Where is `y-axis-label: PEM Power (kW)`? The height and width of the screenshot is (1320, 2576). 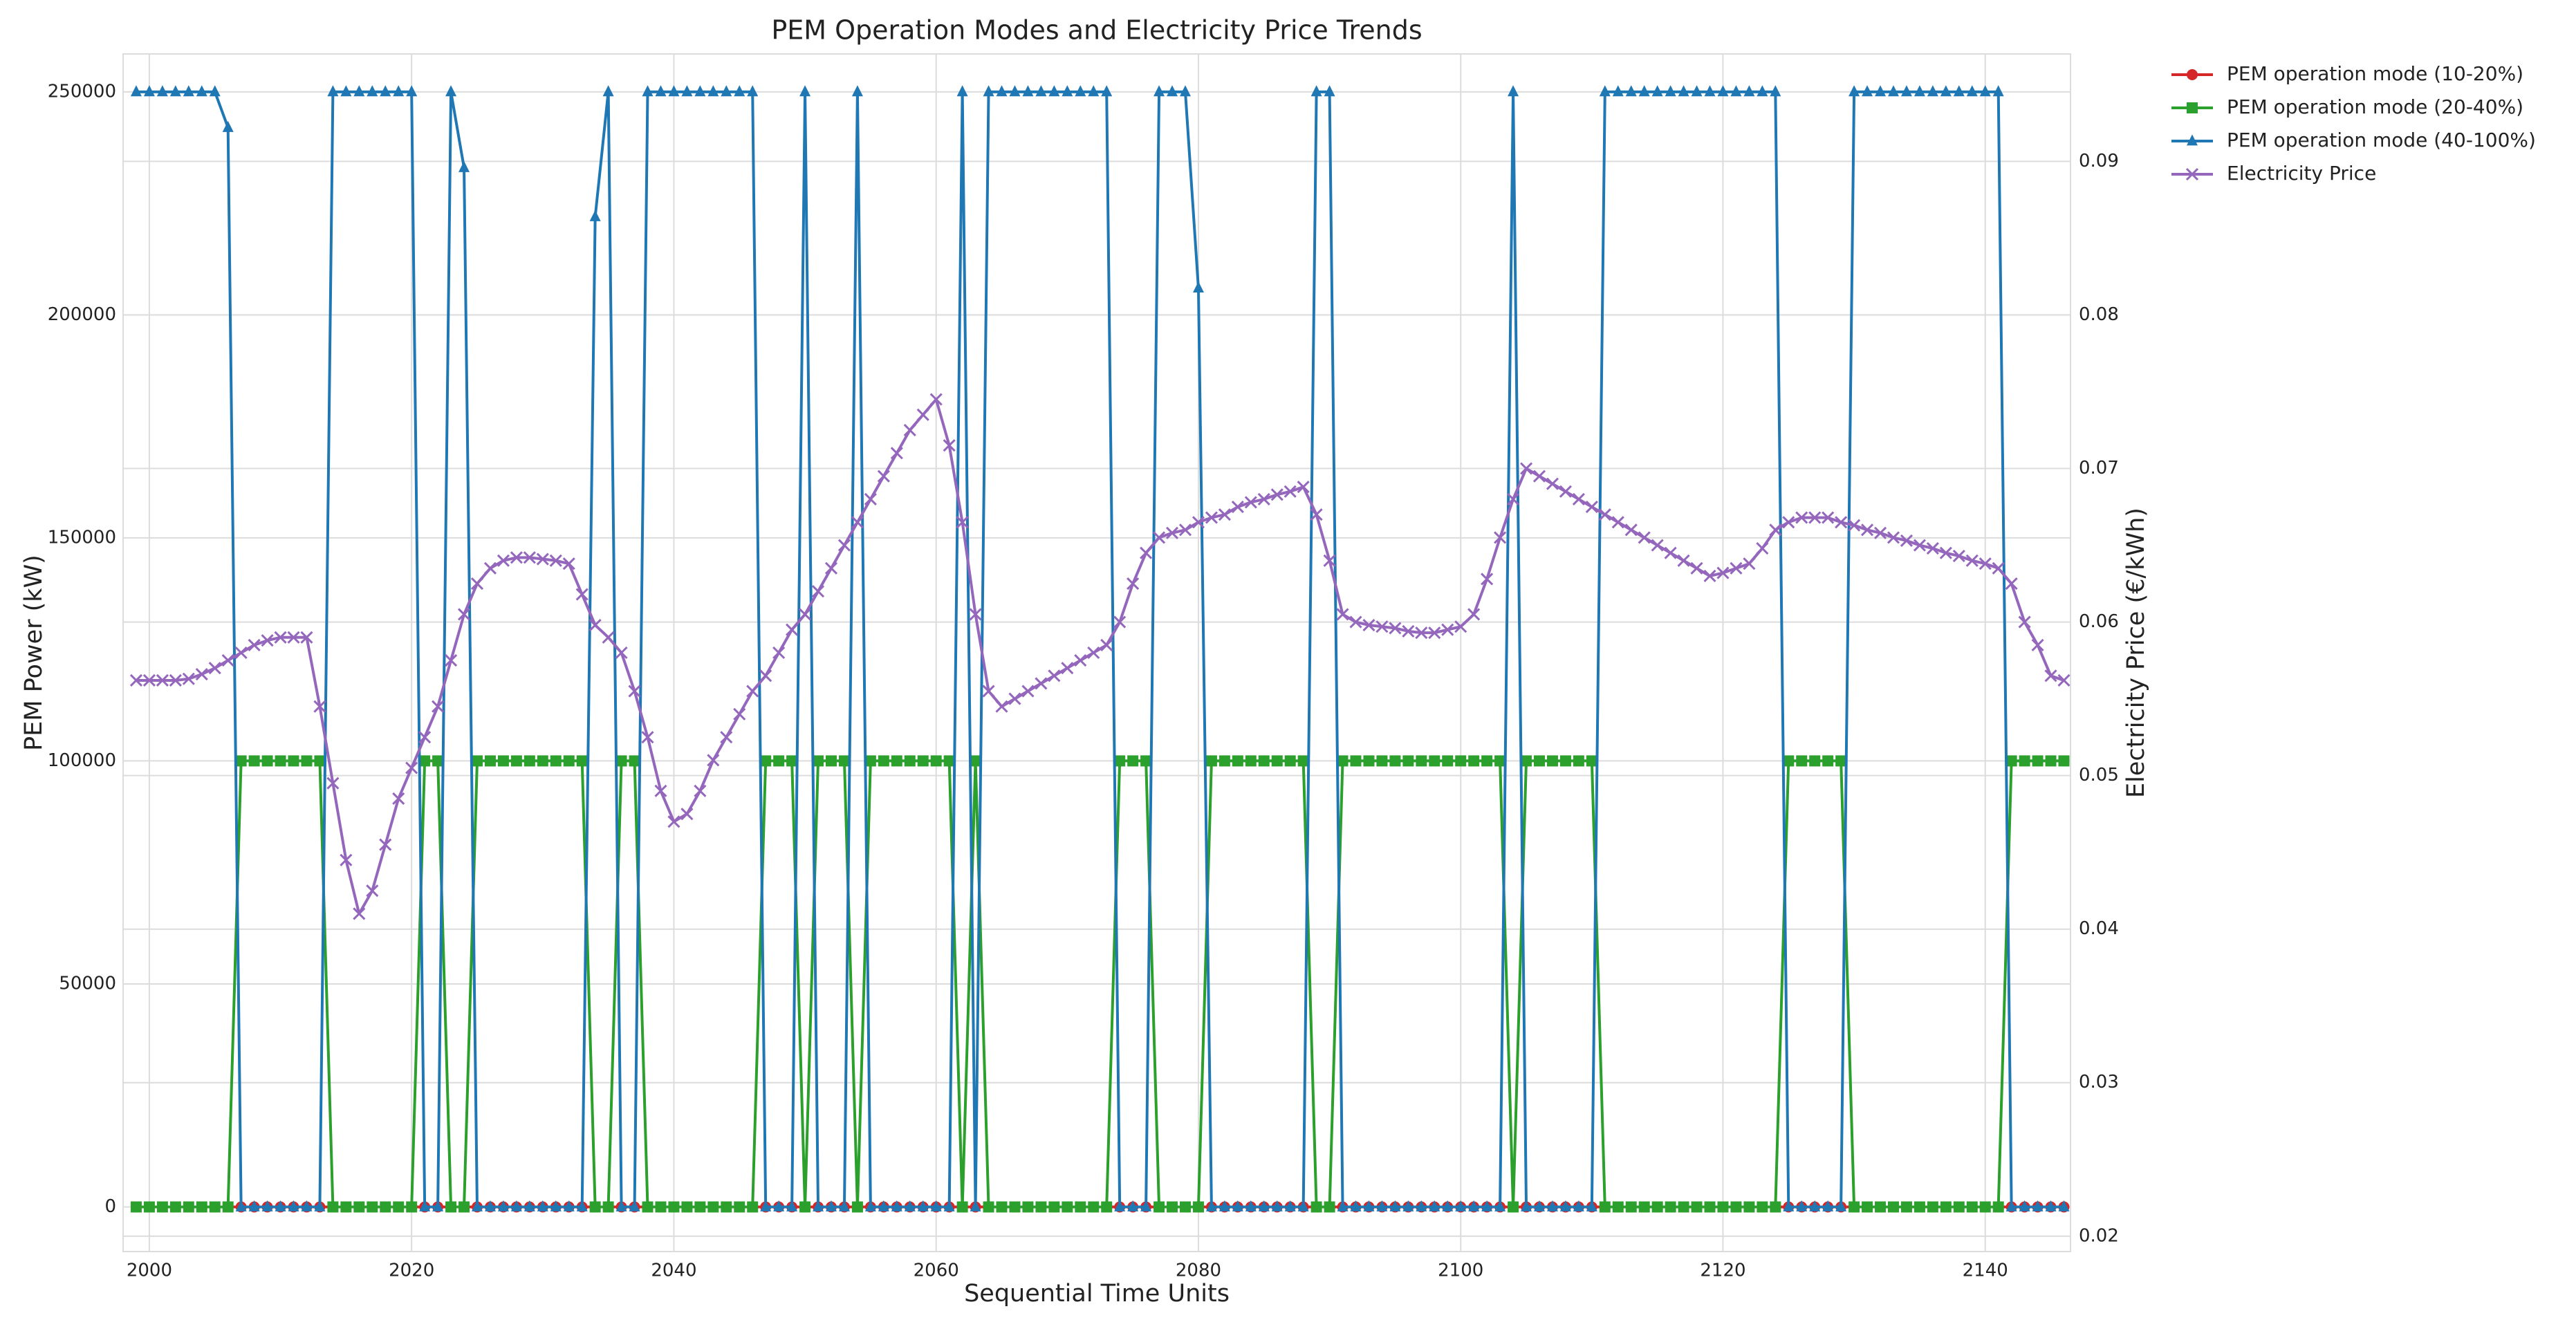
y-axis-label: PEM Power (kW) is located at coordinates (34, 653).